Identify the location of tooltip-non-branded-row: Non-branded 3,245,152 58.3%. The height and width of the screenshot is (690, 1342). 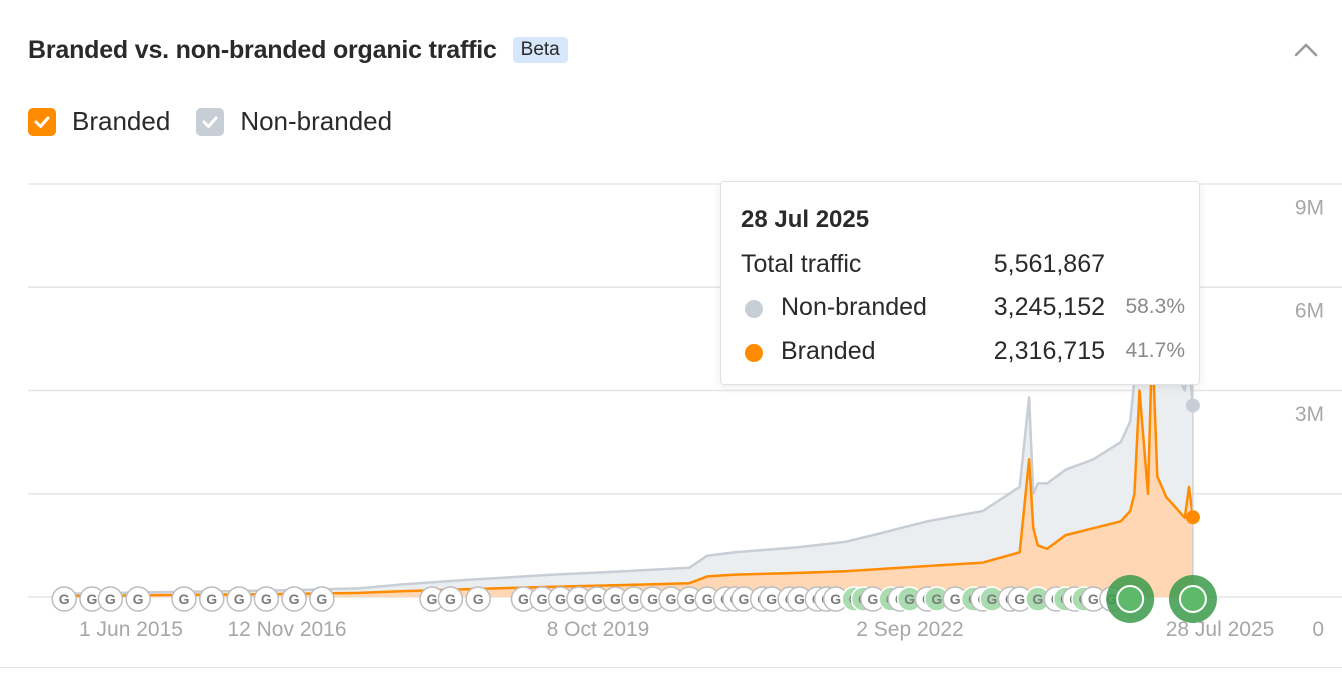
(963, 308).